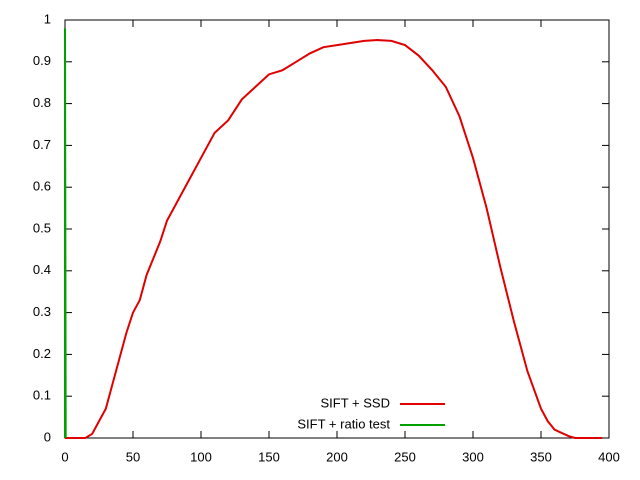 The width and height of the screenshot is (640, 480). Describe the element at coordinates (47, 436) in the screenshot. I see `y-tick-label: 0` at that location.